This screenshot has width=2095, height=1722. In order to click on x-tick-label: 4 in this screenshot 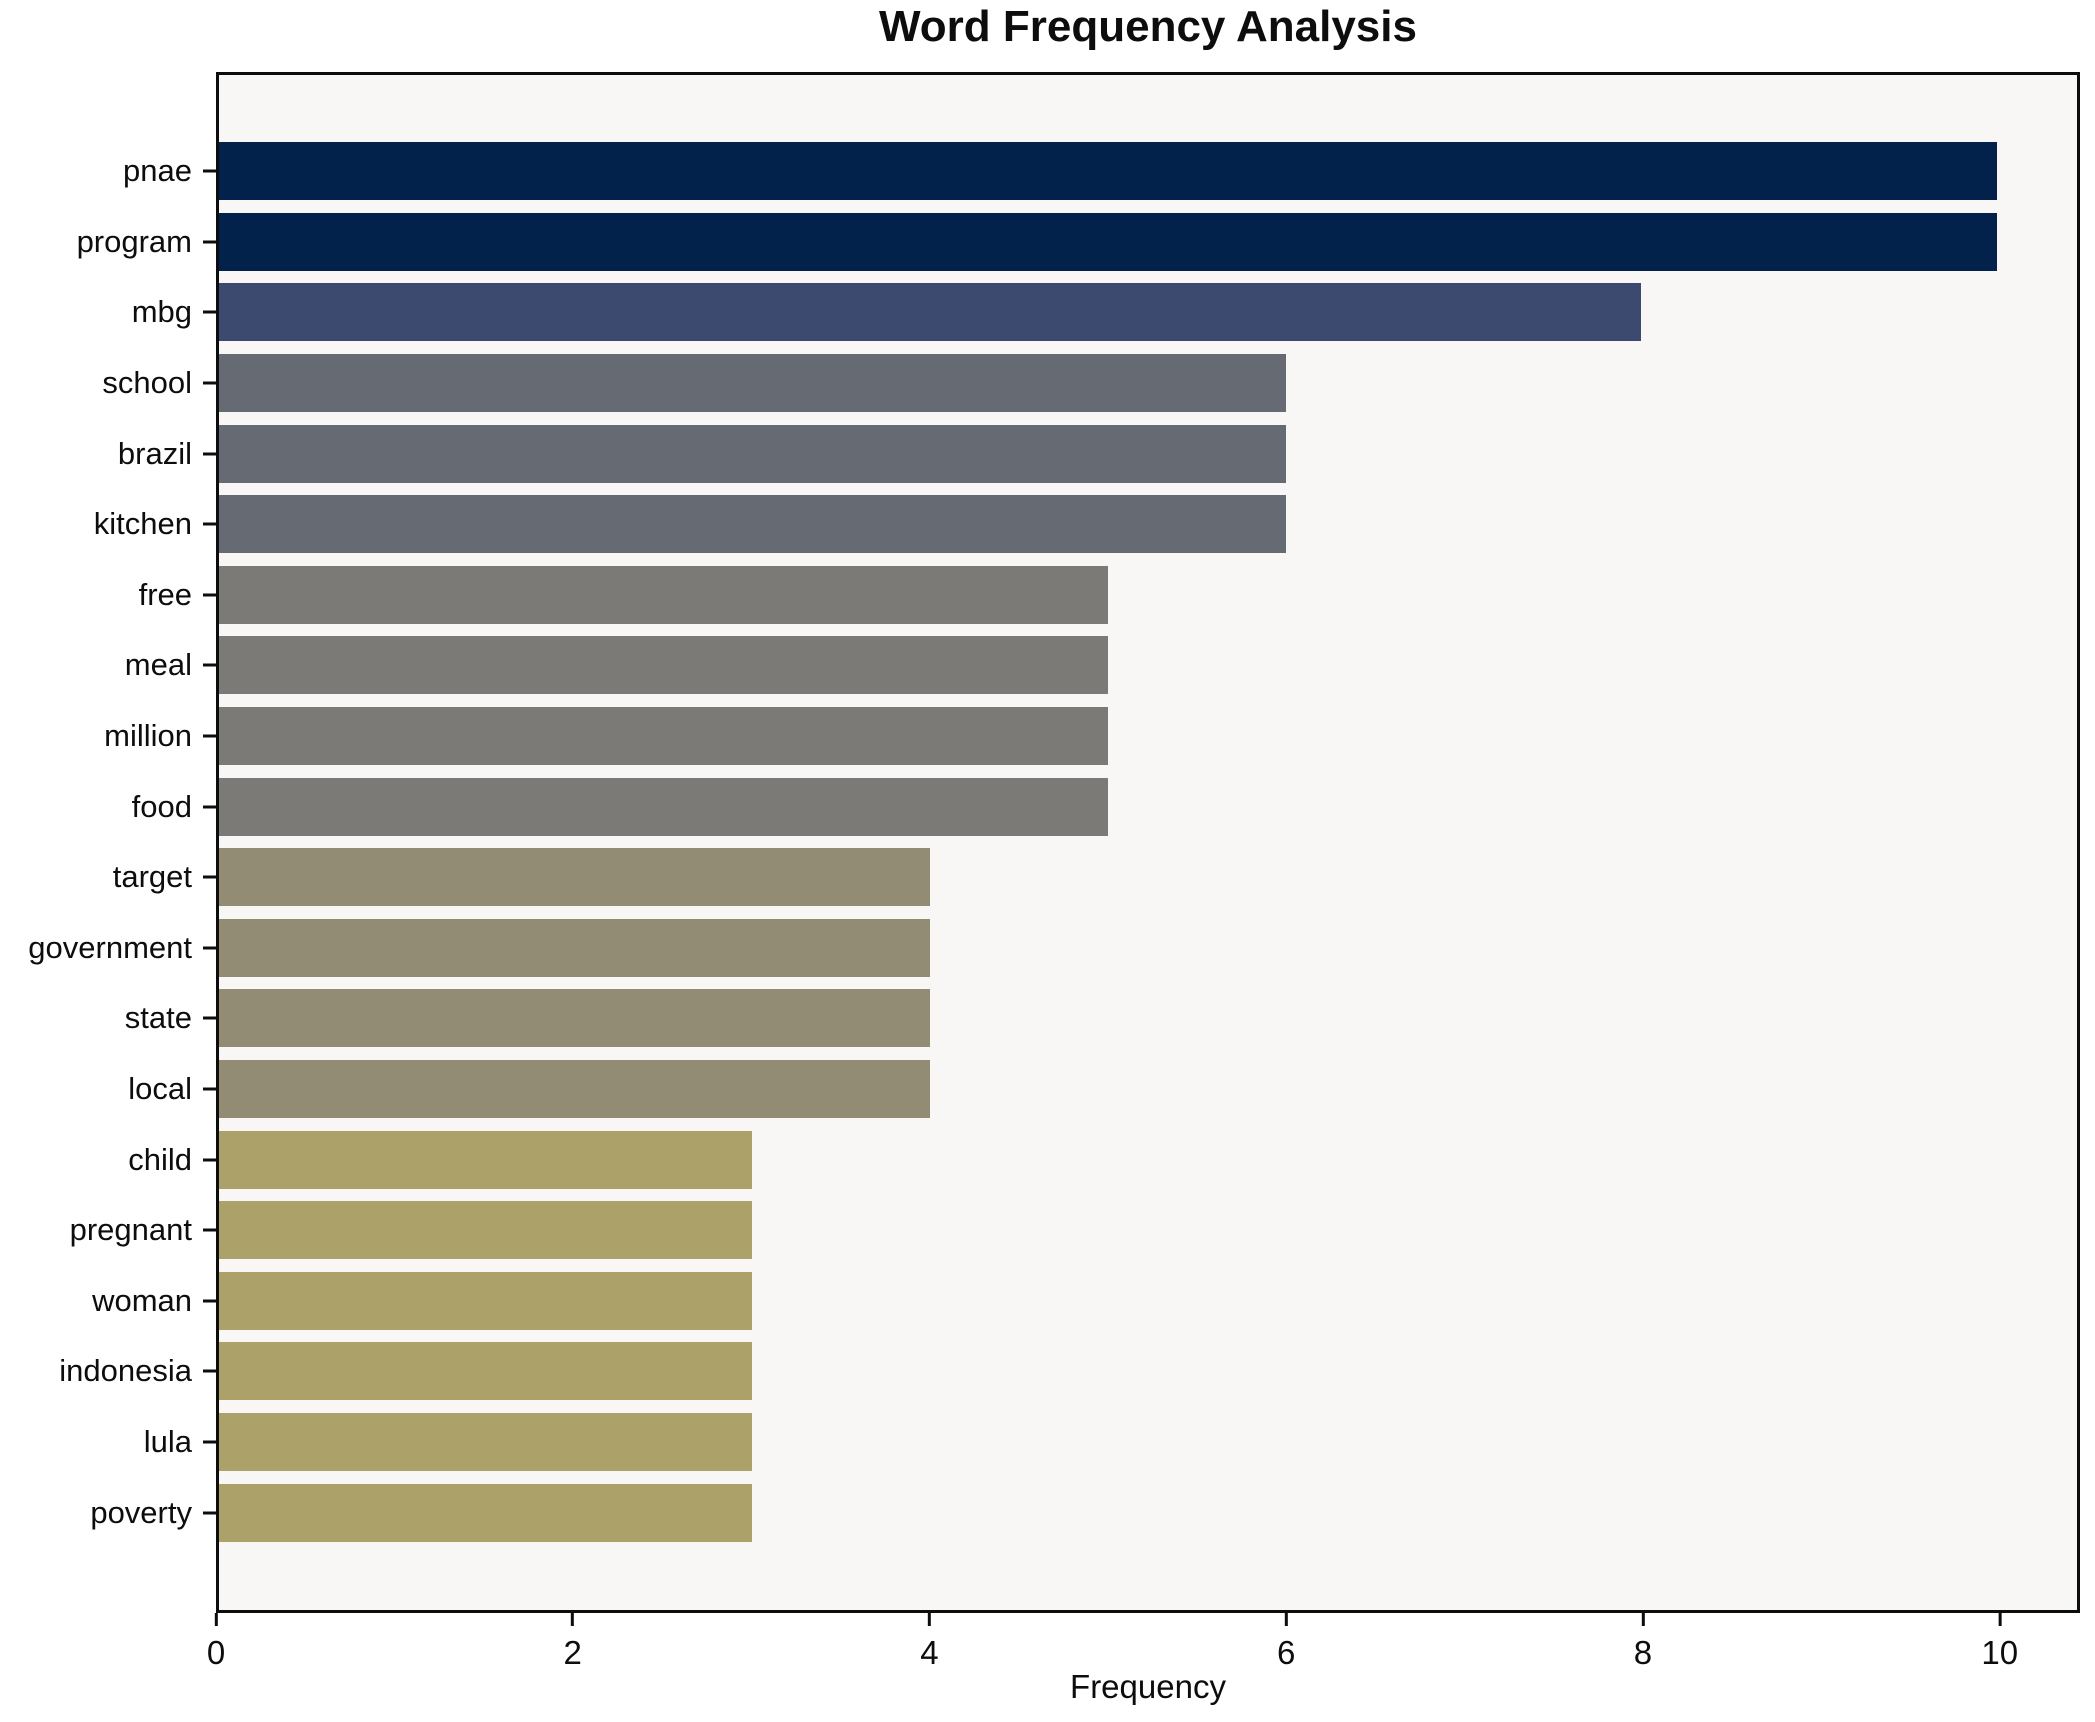, I will do `click(929, 1652)`.